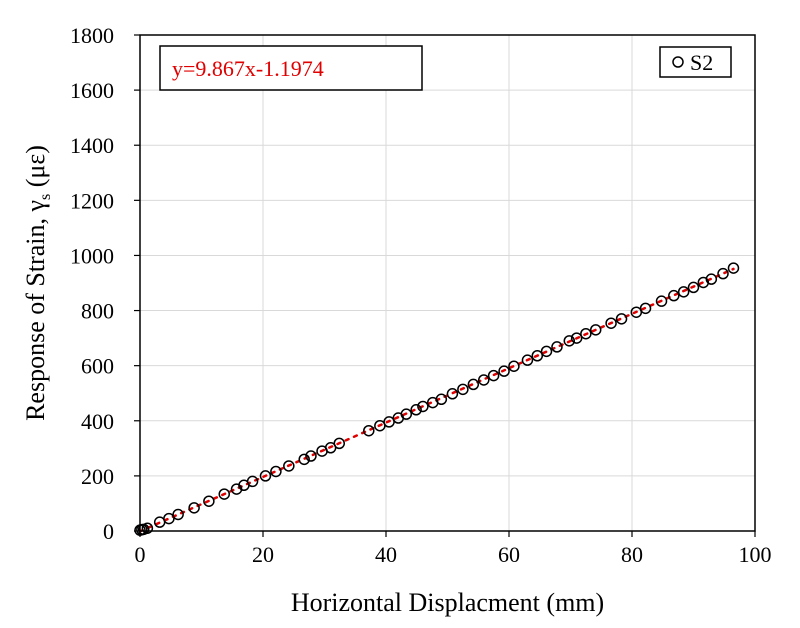  I want to click on y-tick-label: 1600, so click(92, 90).